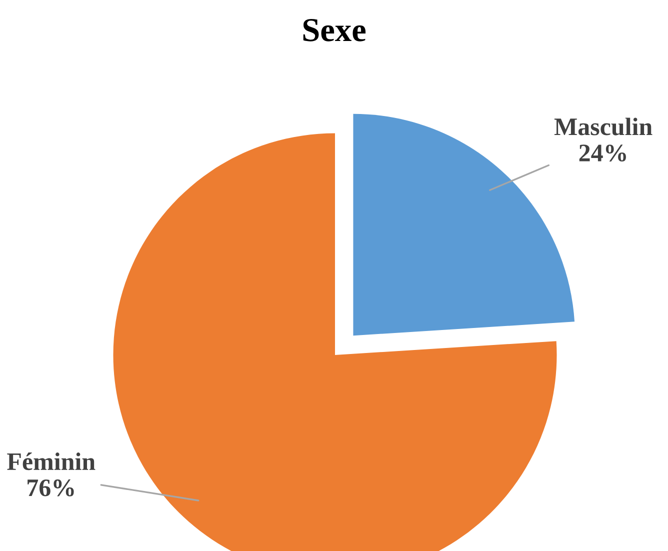  Describe the element at coordinates (603, 127) in the screenshot. I see `slice-label: Masculin` at that location.